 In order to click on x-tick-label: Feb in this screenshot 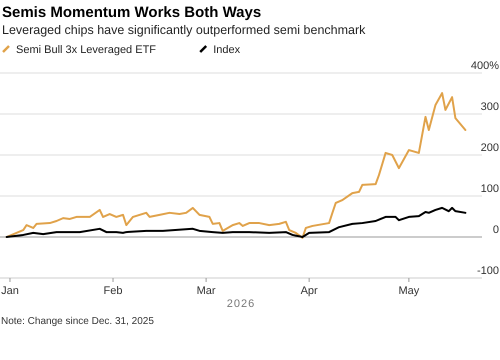, I will do `click(113, 291)`.